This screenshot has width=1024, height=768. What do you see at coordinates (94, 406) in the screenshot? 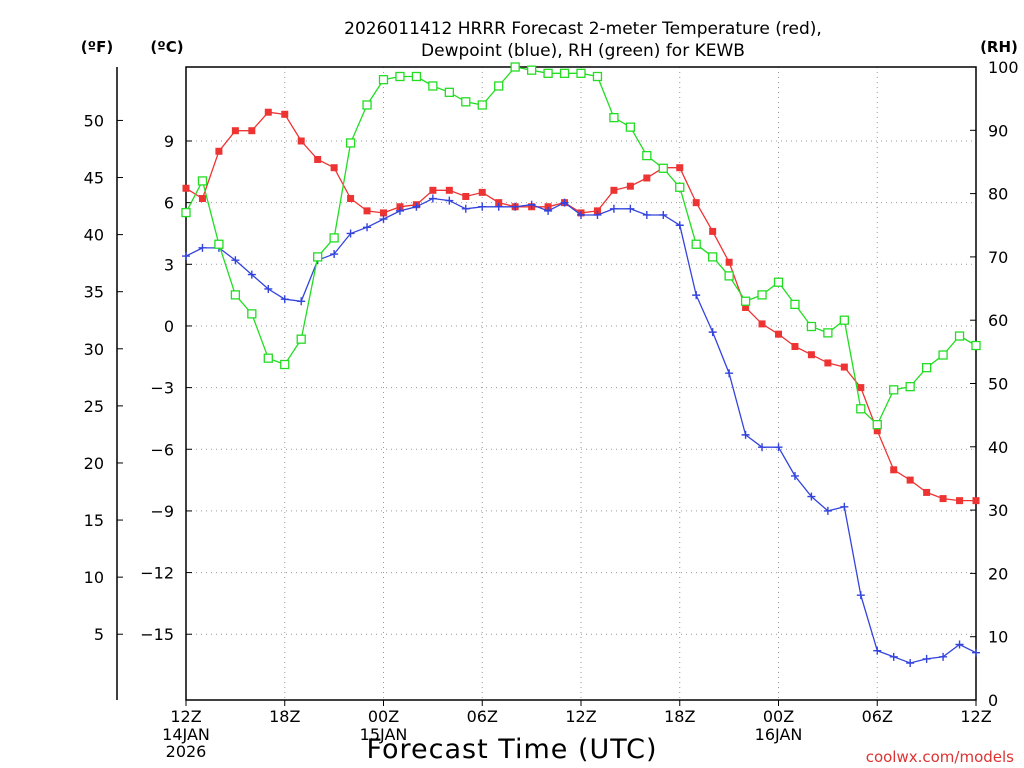
I see `fahrenheit-tick-label: 25` at bounding box center [94, 406].